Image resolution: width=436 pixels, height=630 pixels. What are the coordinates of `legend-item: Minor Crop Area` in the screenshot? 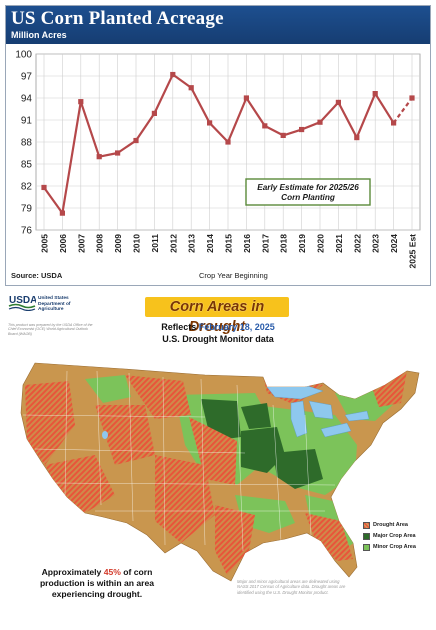 It's located at (395, 548).